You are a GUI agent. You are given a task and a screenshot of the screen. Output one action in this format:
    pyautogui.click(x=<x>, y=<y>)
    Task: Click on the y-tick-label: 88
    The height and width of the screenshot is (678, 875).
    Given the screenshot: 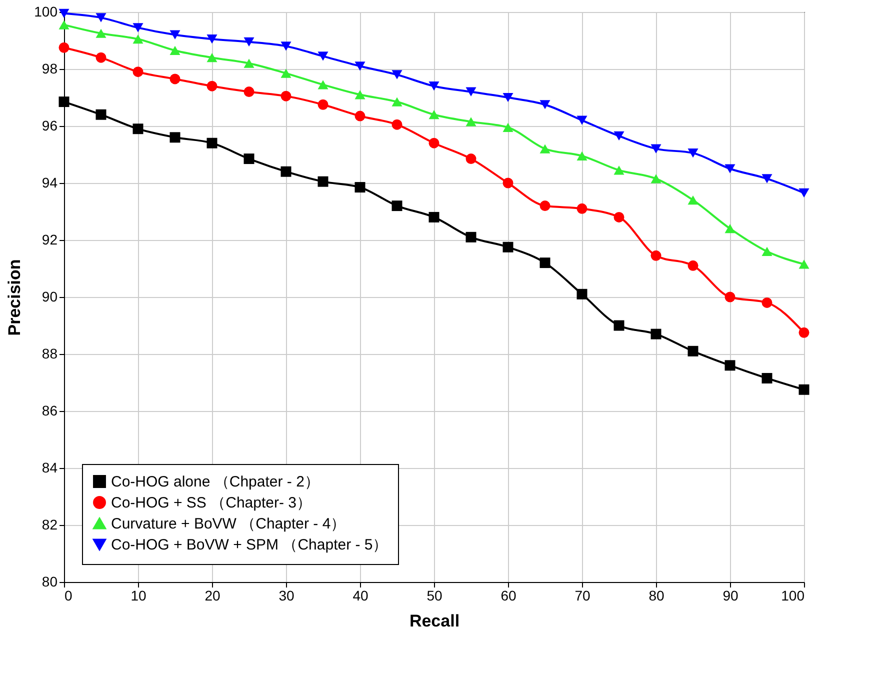 What is the action you would take?
    pyautogui.click(x=50, y=354)
    